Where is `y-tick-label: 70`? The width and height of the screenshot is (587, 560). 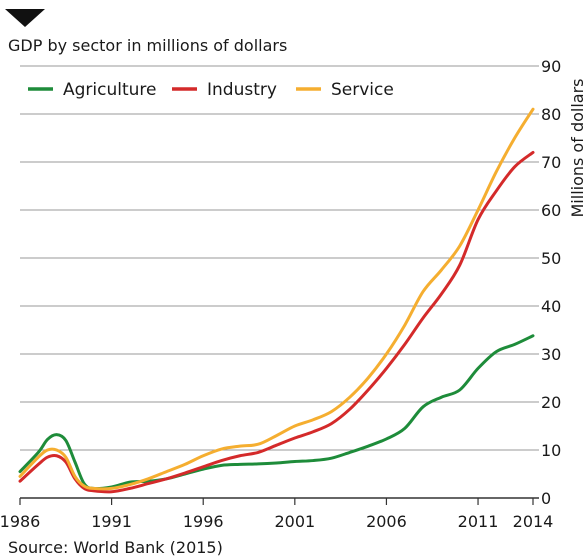
y-tick-label: 70 is located at coordinates (551, 162).